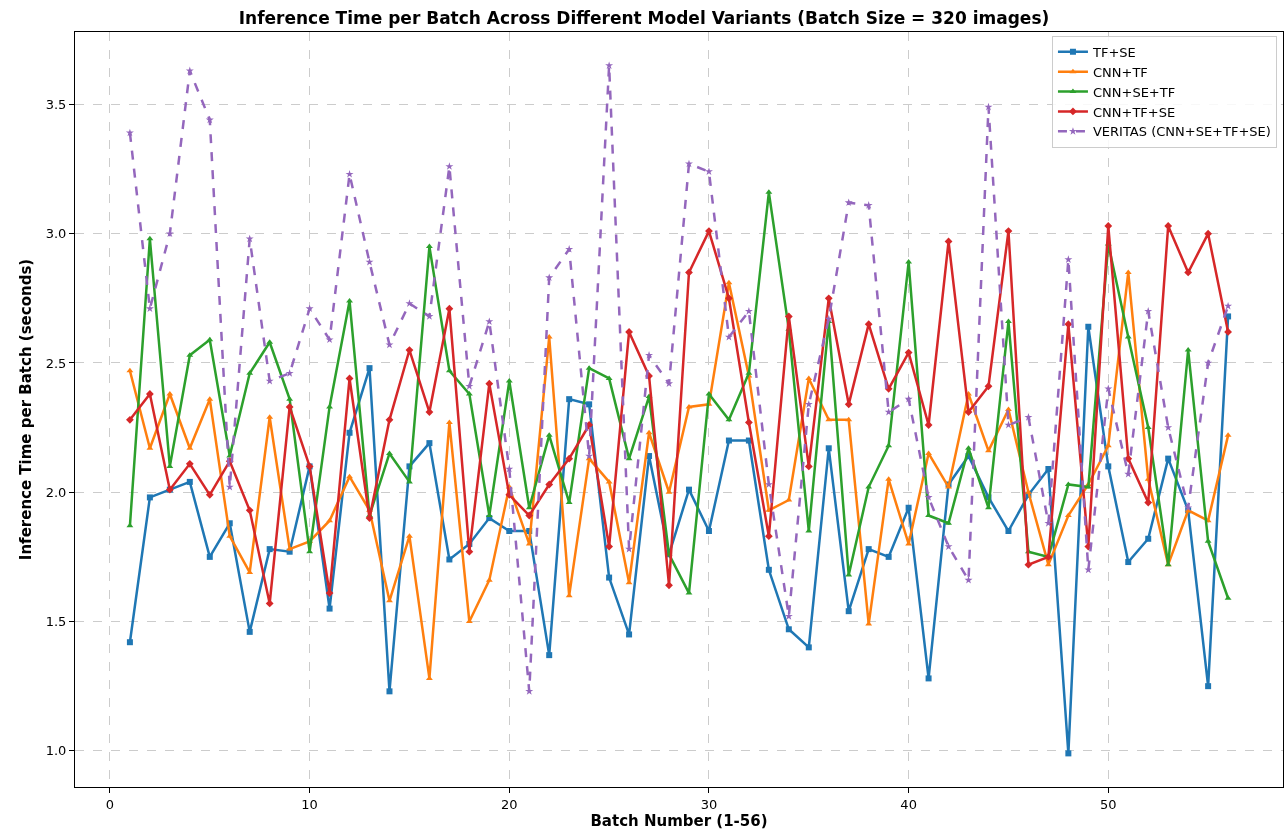 Image resolution: width=1288 pixels, height=832 pixels. What do you see at coordinates (1113, 52) in the screenshot?
I see `legend-label: TF+SE` at bounding box center [1113, 52].